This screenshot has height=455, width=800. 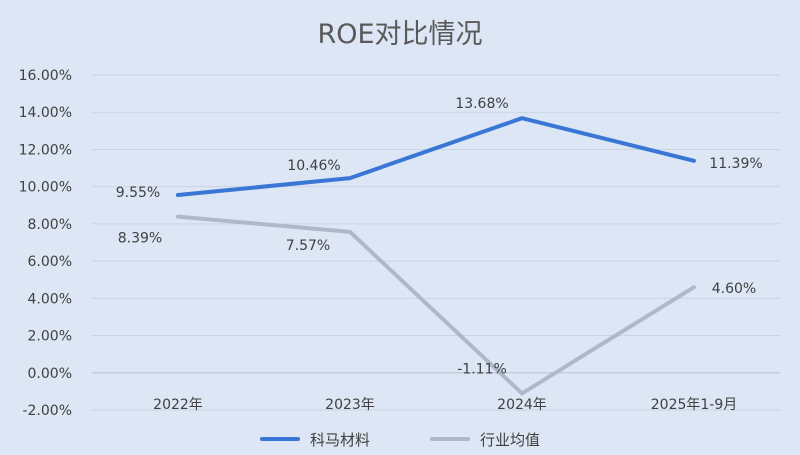 I want to click on legend-item-series-2: 行业均值, so click(x=485, y=439).